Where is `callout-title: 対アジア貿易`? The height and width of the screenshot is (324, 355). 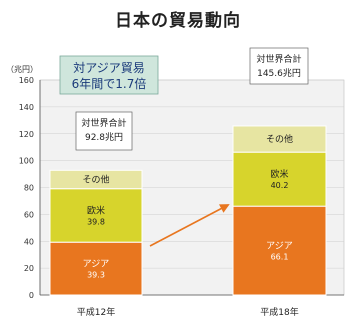 callout-title: 対アジア貿易 is located at coordinates (109, 68).